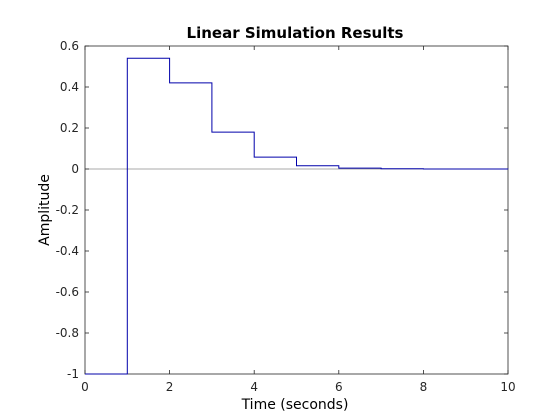 The image size is (560, 420). I want to click on y-tick-label: 0.6, so click(69, 46).